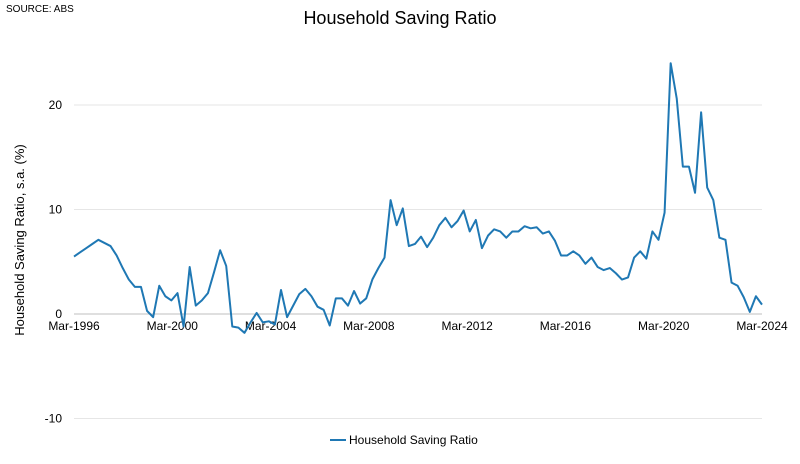  Describe the element at coordinates (40, 9) in the screenshot. I see `source-note: SOURCE: ABS` at that location.